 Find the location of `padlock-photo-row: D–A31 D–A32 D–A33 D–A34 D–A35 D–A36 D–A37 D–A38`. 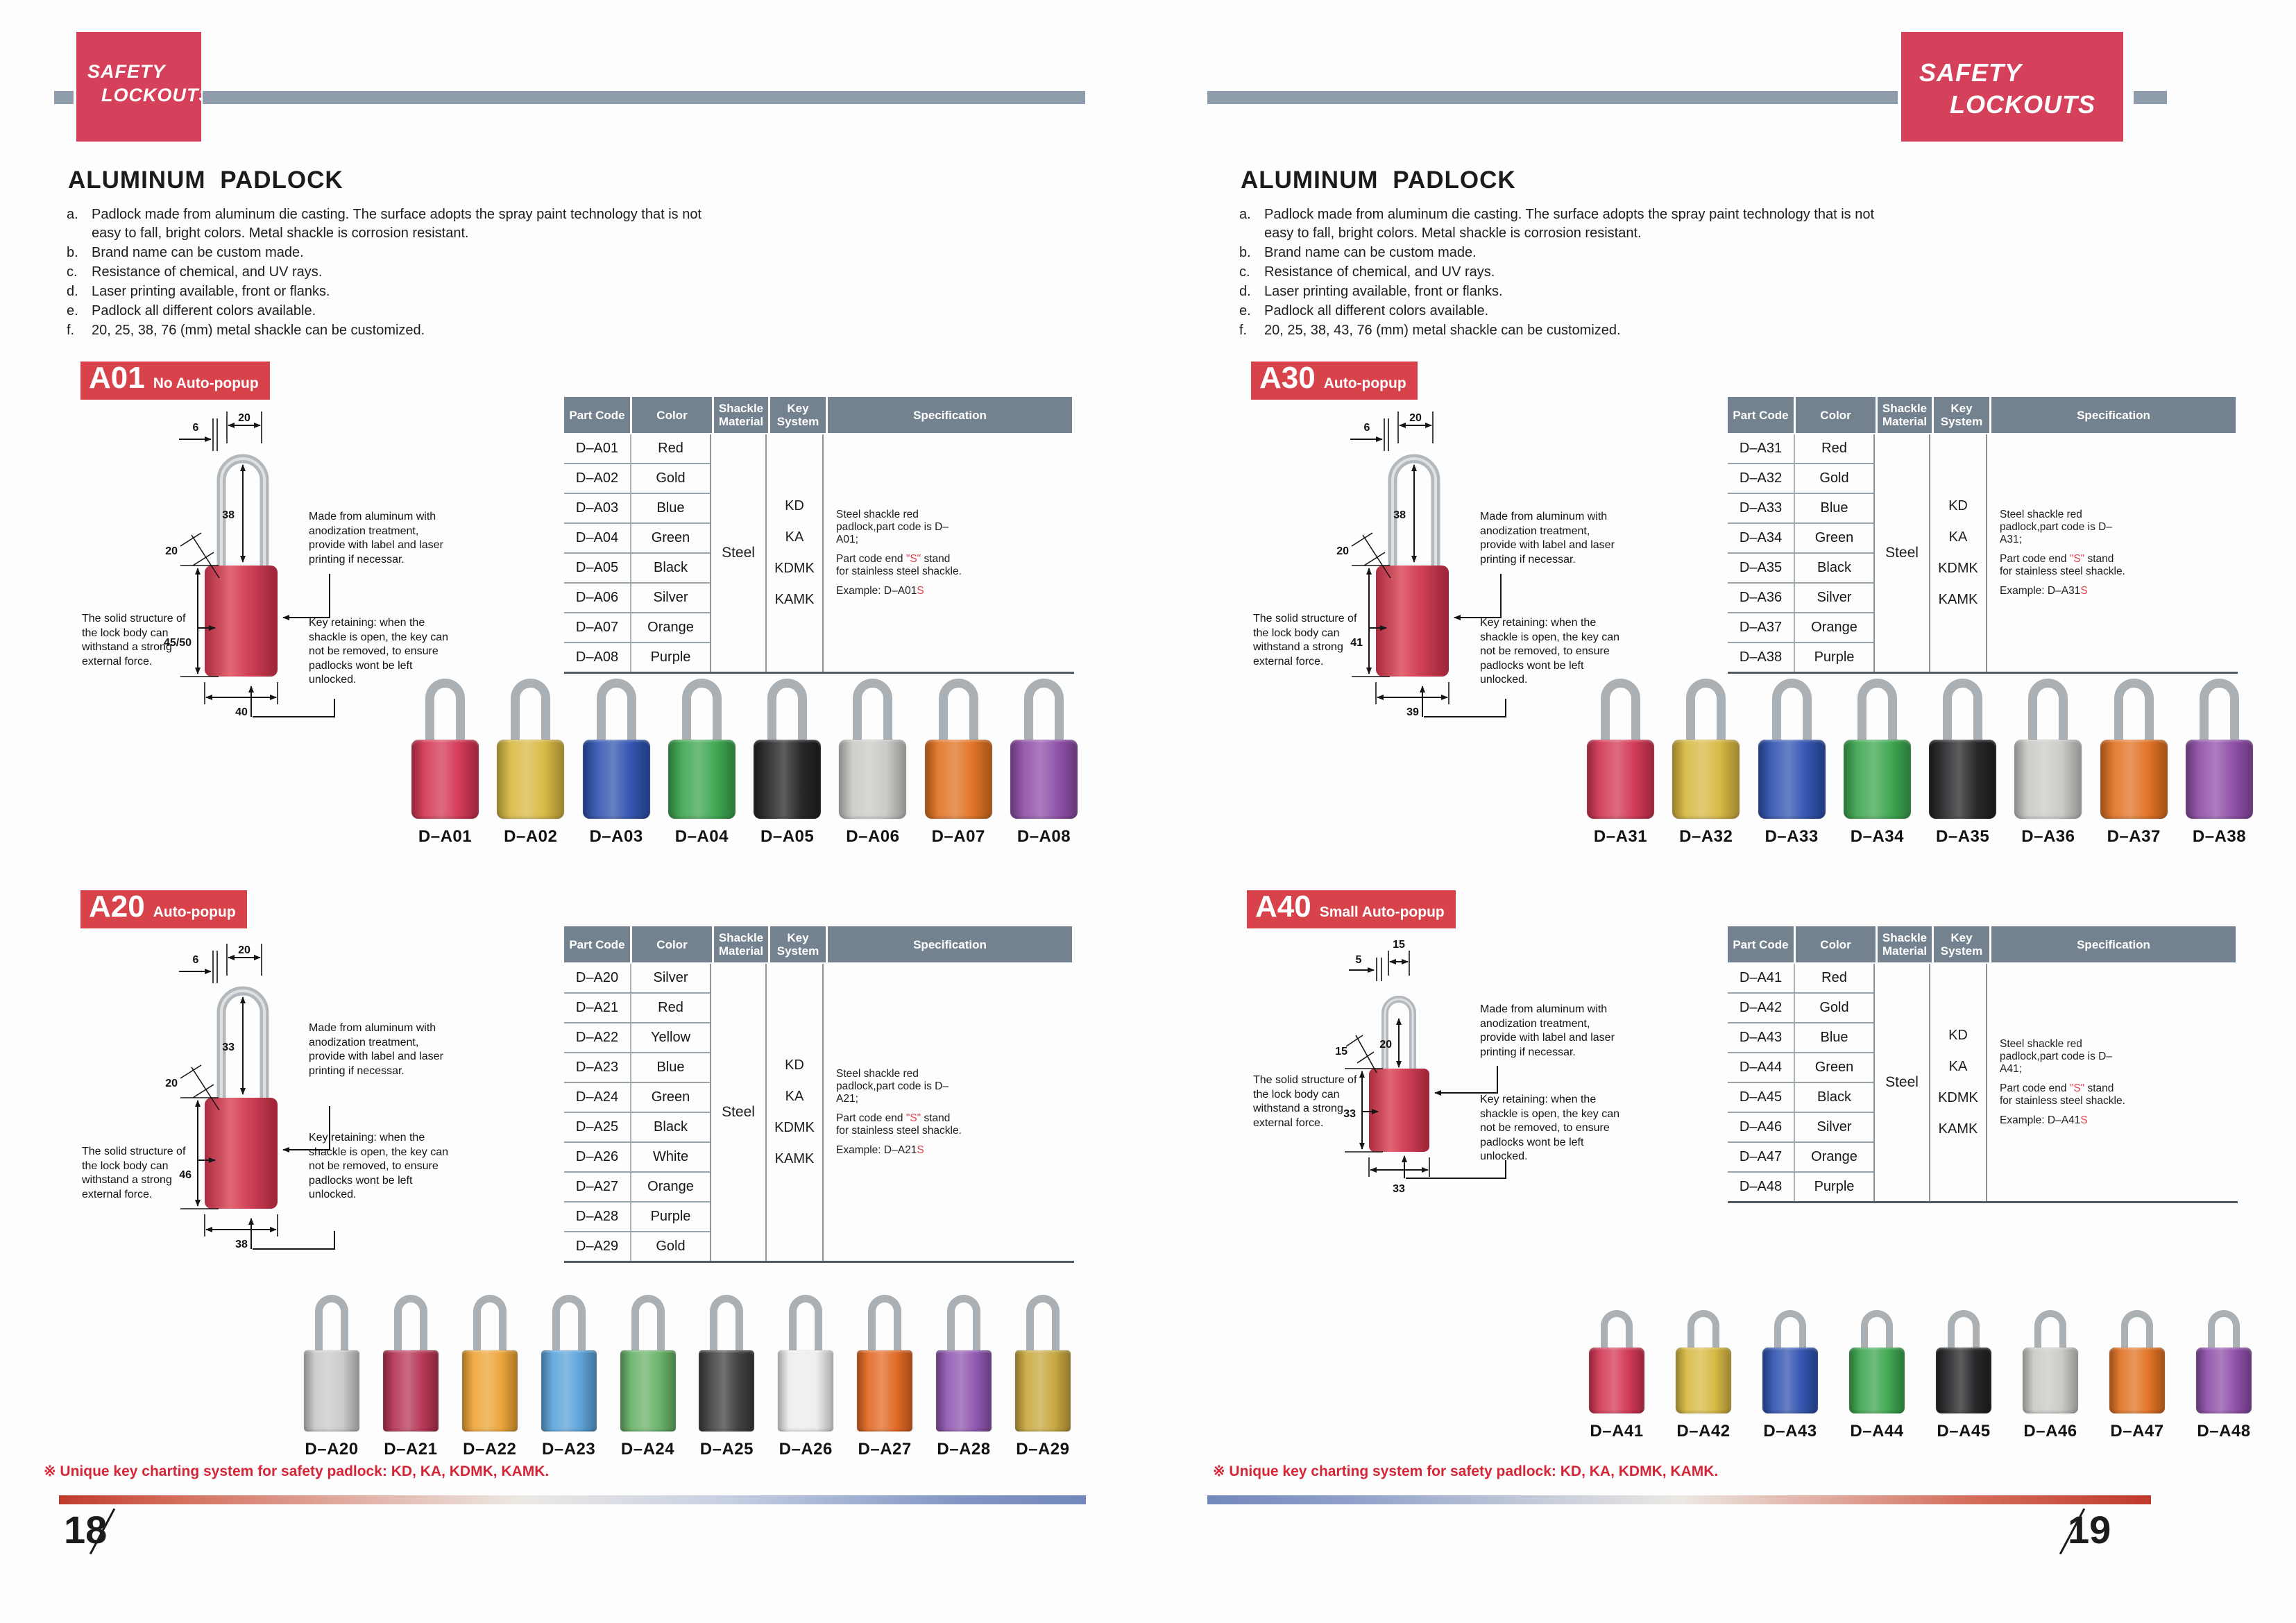

padlock-photo-row: D–A31 D–A32 D–A33 D–A34 D–A35 D–A36 D–A37 D–A38 is located at coordinates (1920, 763).